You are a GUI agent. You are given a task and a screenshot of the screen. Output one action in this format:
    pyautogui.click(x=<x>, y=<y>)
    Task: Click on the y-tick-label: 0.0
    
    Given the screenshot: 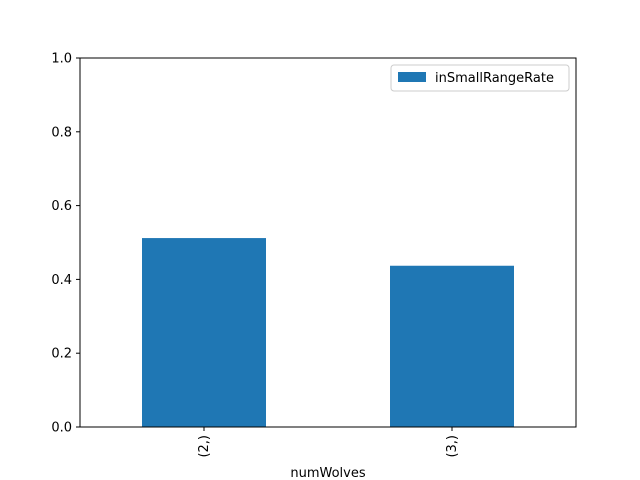 What is the action you would take?
    pyautogui.click(x=61, y=428)
    